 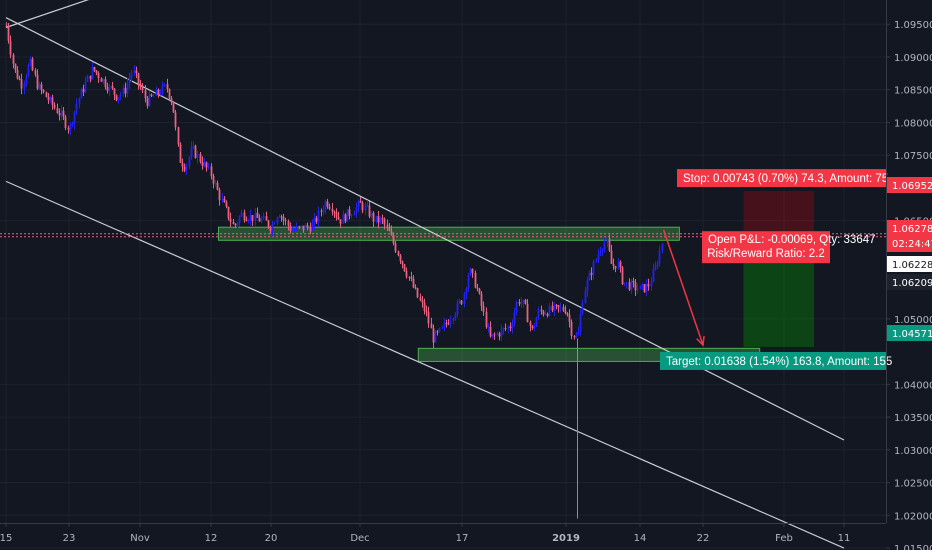 What do you see at coordinates (425, 533) in the screenshot?
I see `x-axis: 15 23 Nov 12 20 Dec 17 2019 14 22 Feb 11` at bounding box center [425, 533].